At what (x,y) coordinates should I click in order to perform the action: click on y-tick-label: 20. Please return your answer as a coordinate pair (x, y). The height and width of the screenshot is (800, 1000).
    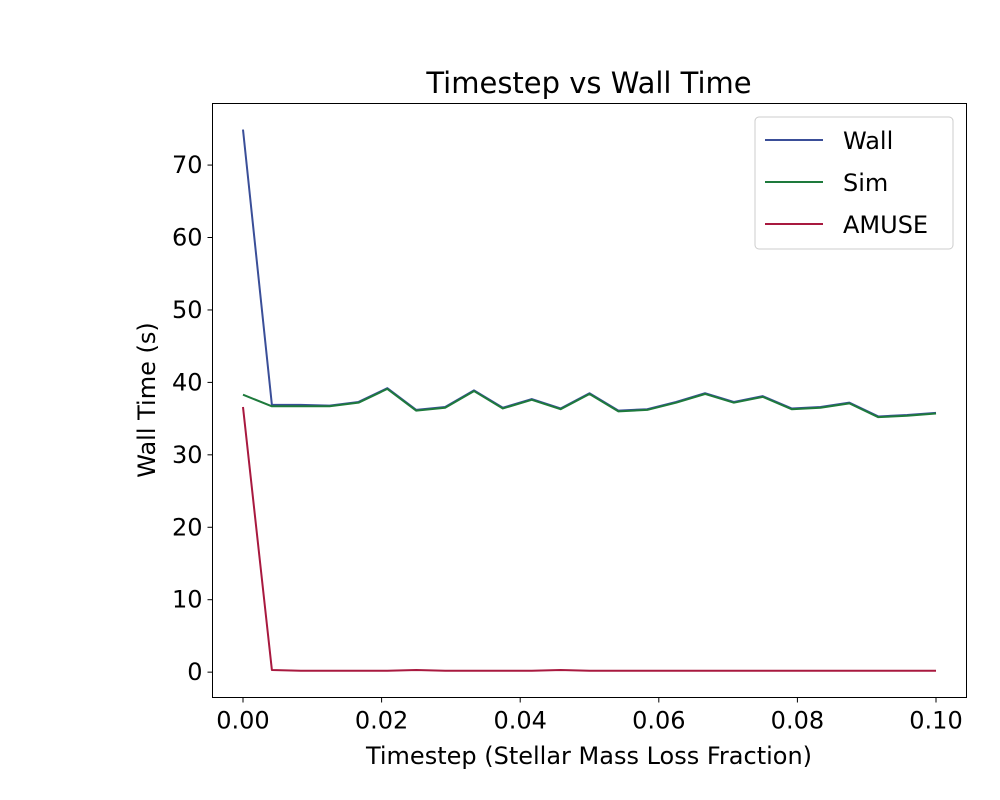
    Looking at the image, I should click on (187, 527).